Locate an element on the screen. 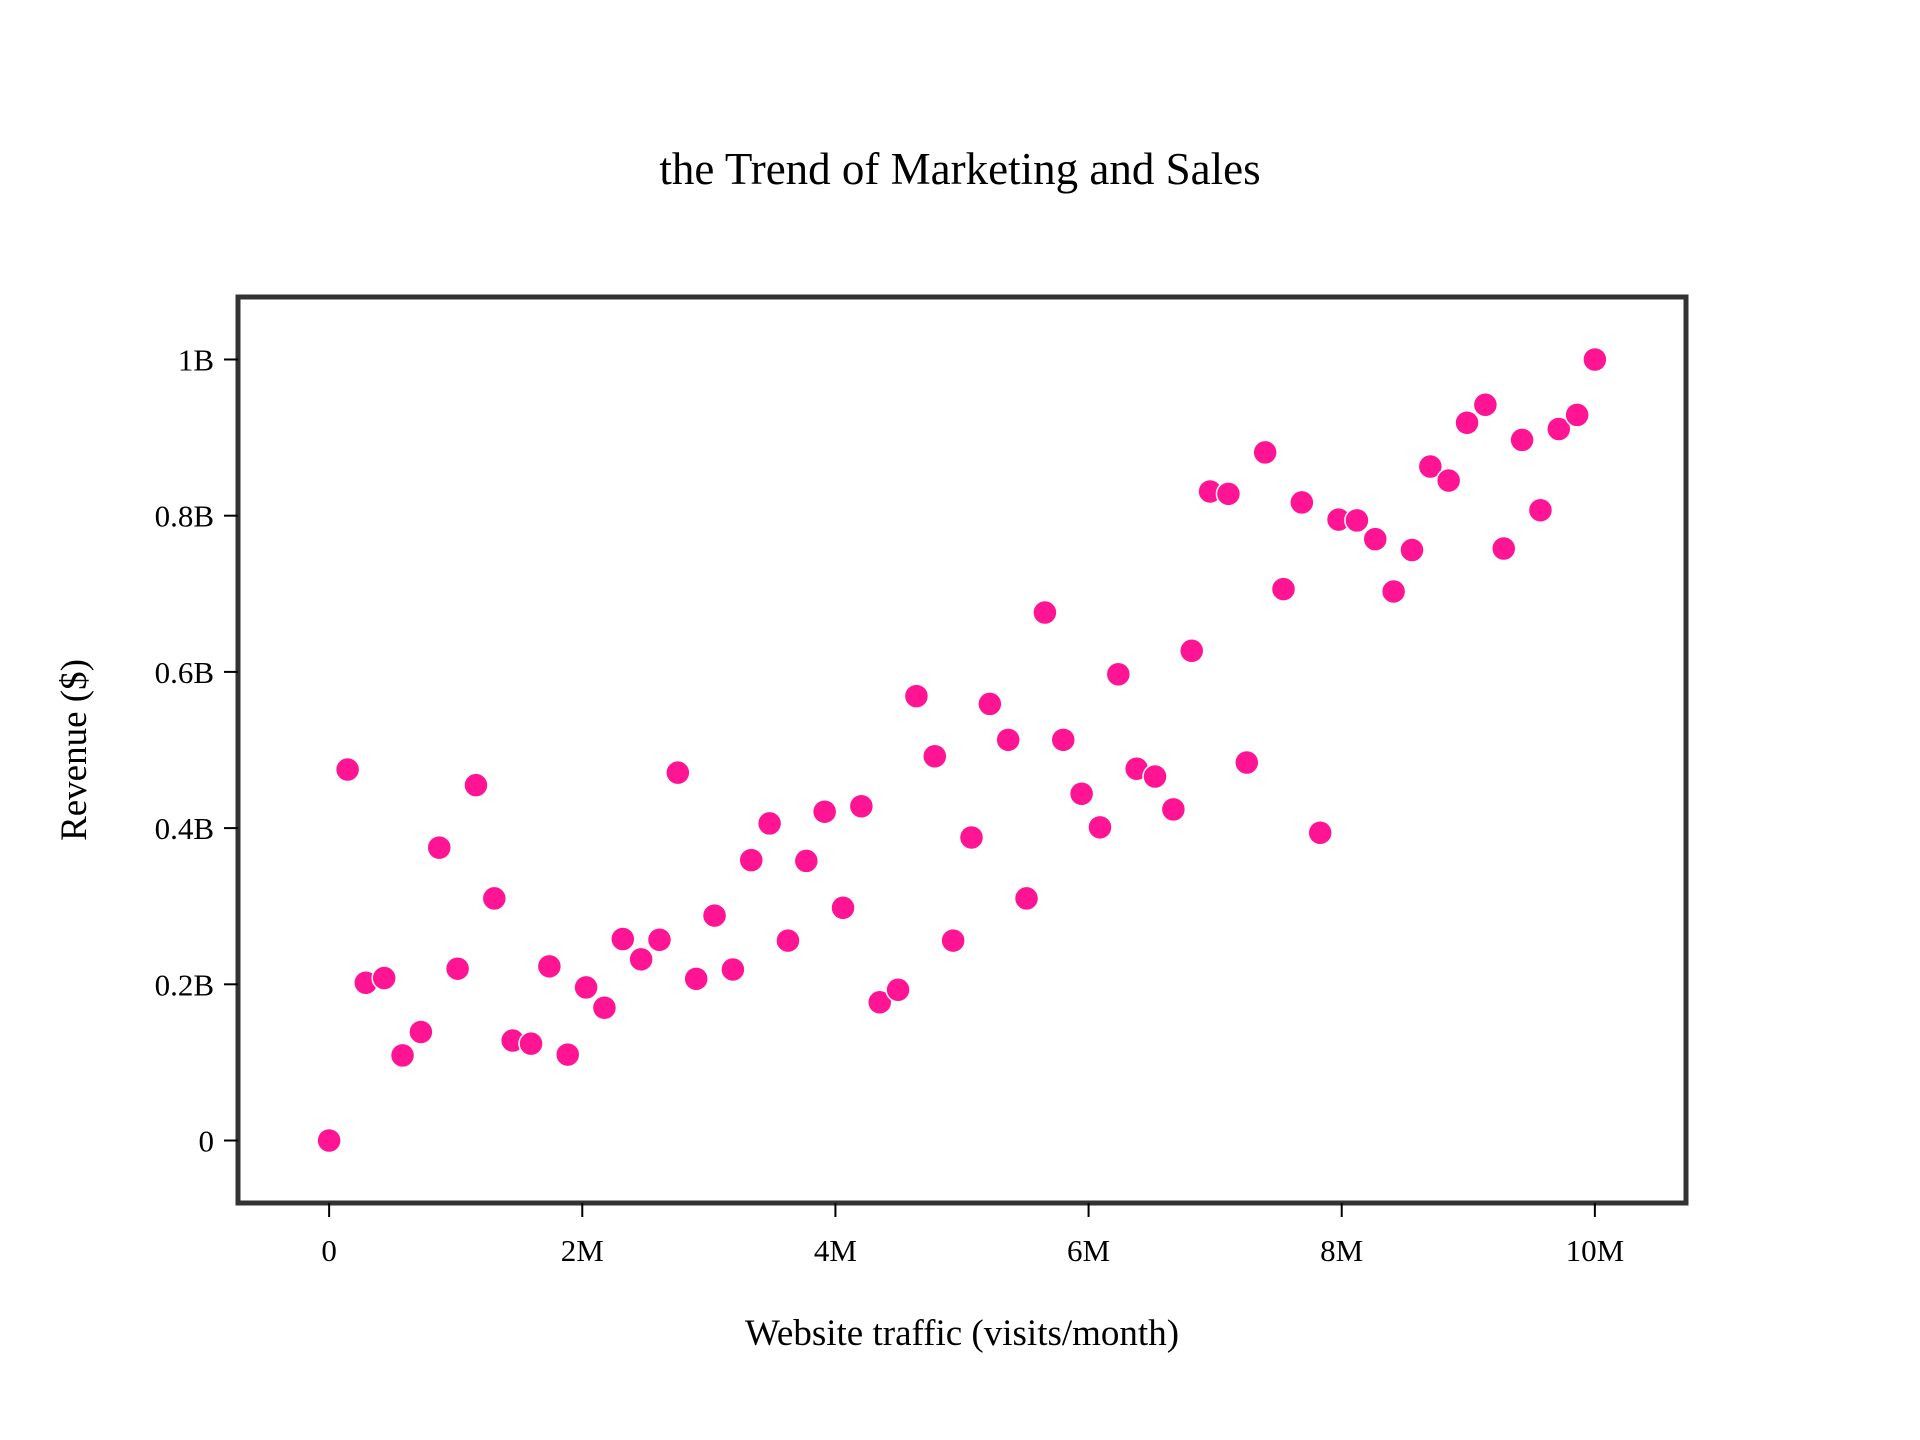 The width and height of the screenshot is (1920, 1440). y-tick-label: 0.4B is located at coordinates (184, 828).